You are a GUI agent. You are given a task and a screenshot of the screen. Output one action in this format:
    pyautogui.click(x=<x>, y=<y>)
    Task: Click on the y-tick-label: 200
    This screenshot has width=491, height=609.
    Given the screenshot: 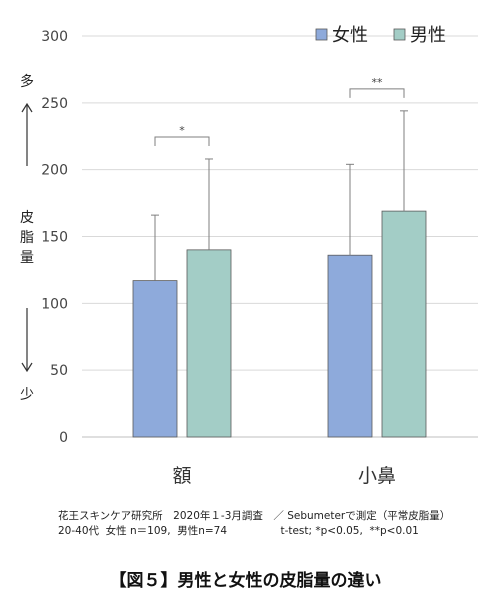 What is the action you would take?
    pyautogui.click(x=54, y=171)
    